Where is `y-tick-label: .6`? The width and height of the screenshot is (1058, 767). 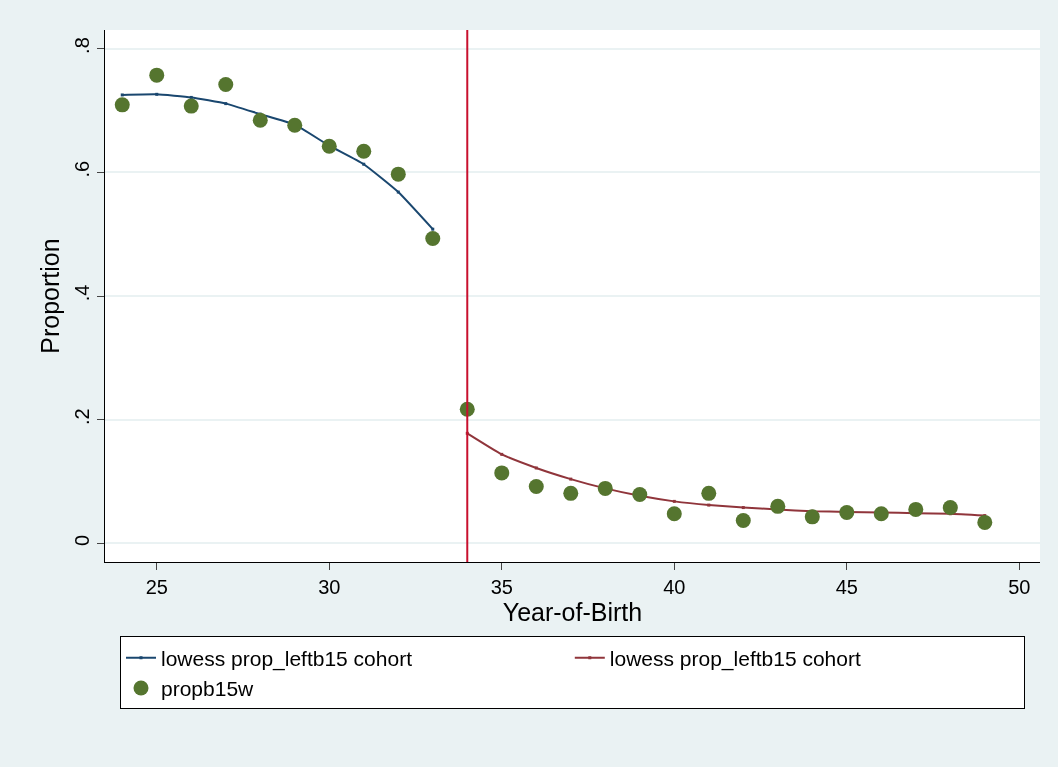 y-tick-label: .6 is located at coordinates (82, 169).